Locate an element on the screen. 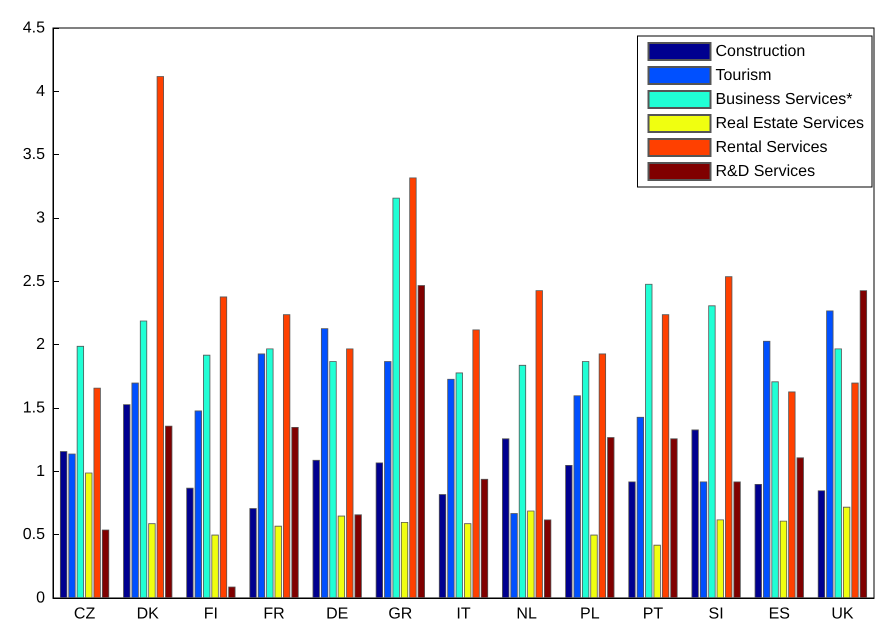  x-tick-label: UK is located at coordinates (842, 614).